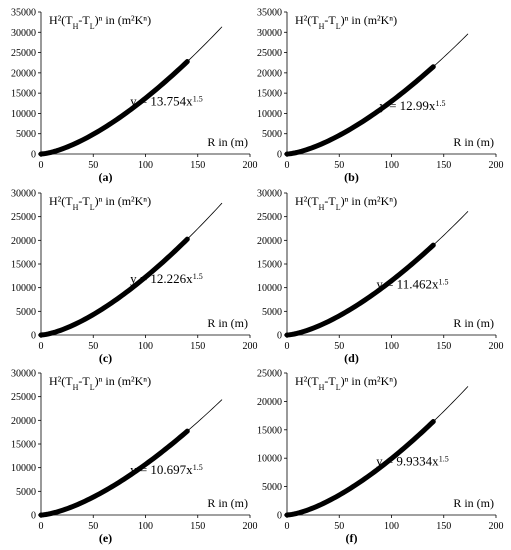  I want to click on trendline-equation: y = 11.462x1.5, so click(412, 284).